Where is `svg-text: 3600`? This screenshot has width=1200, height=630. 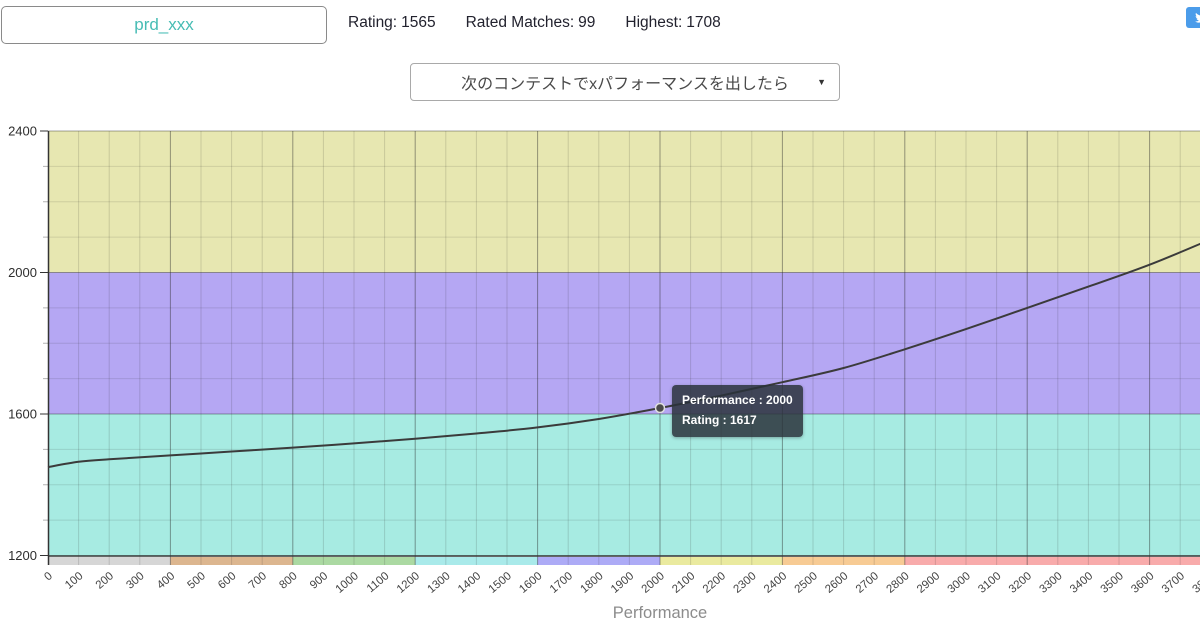 svg-text: 3600 is located at coordinates (1142, 583).